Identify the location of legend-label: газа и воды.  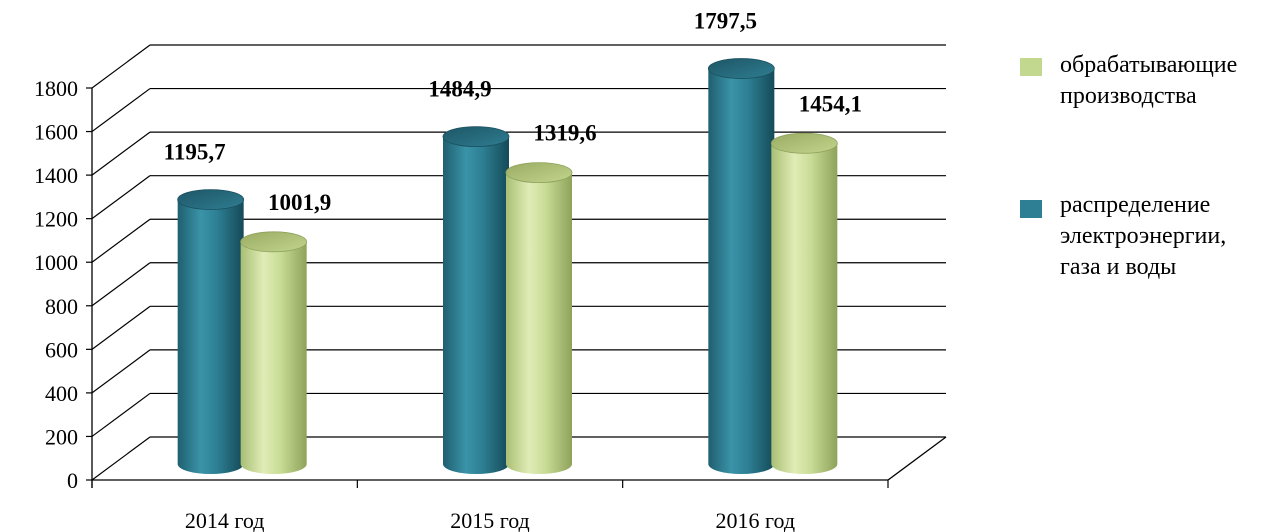
(1118, 267).